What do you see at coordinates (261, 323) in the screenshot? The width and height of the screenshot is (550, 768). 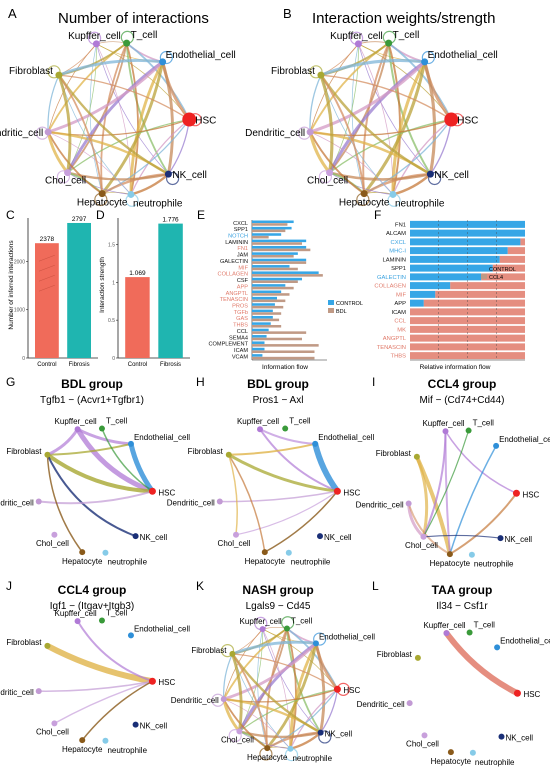 I see `bar-control-thbs` at bounding box center [261, 323].